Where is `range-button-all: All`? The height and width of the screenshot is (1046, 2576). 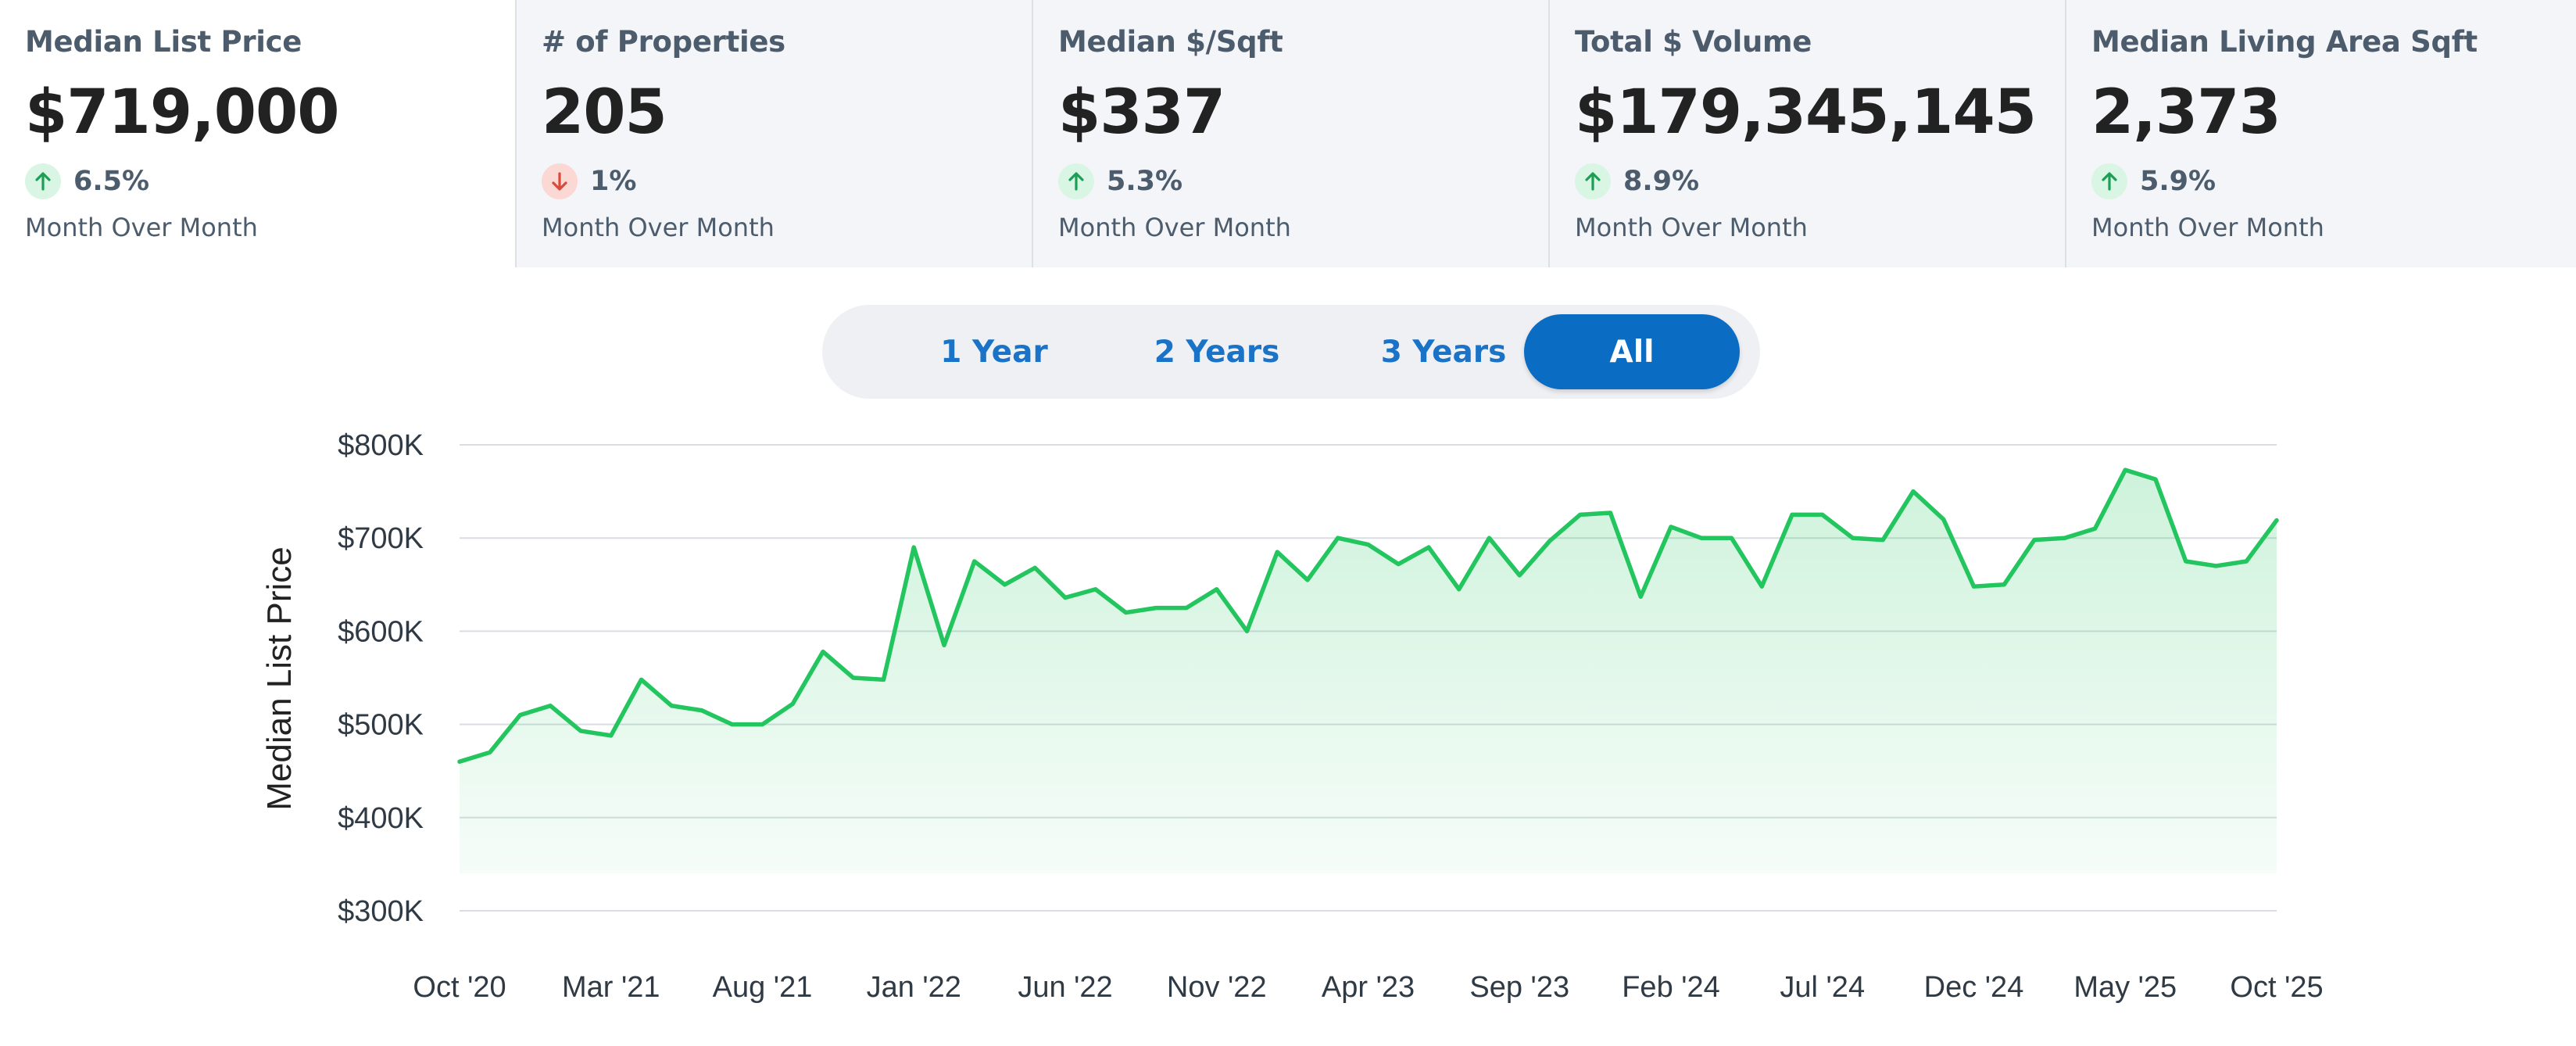 range-button-all: All is located at coordinates (1632, 351).